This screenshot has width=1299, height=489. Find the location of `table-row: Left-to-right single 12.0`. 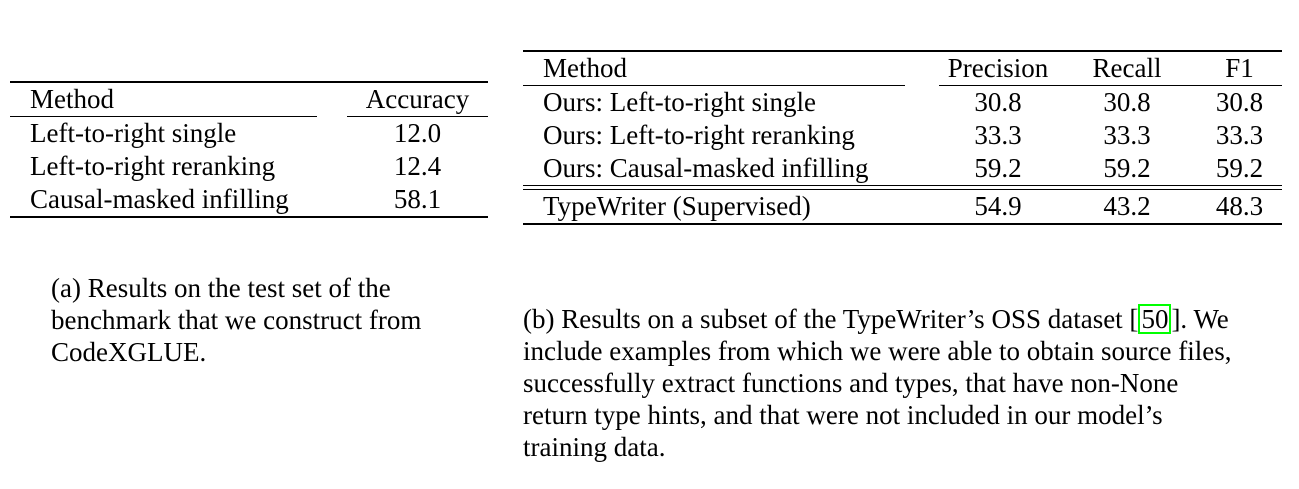

table-row: Left-to-right single 12.0 is located at coordinates (249, 134).